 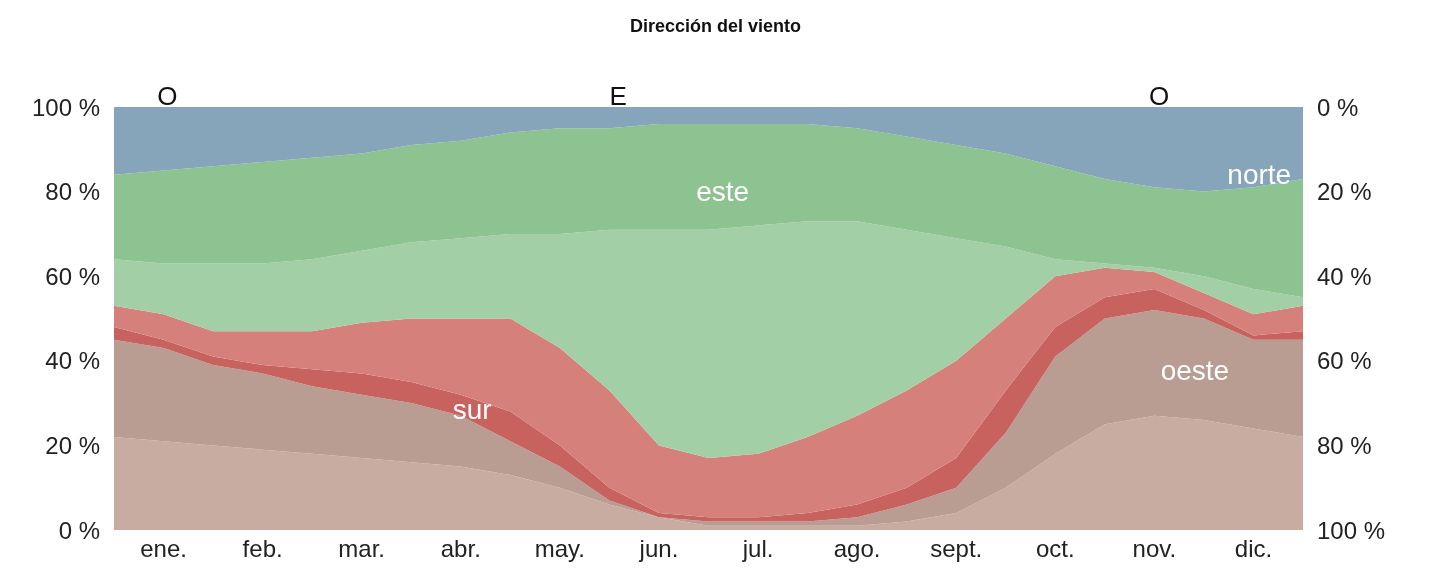 I want to click on y2-tick-label: 20 %, so click(x=1344, y=192).